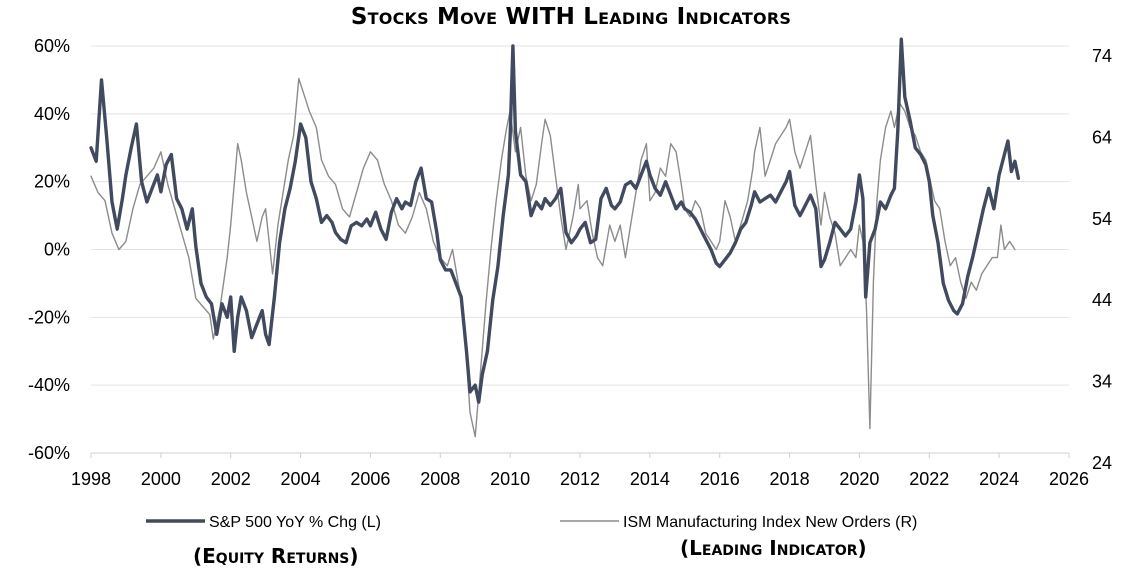 The width and height of the screenshot is (1142, 579). I want to click on left-tick-label: 40%, so click(52, 114).